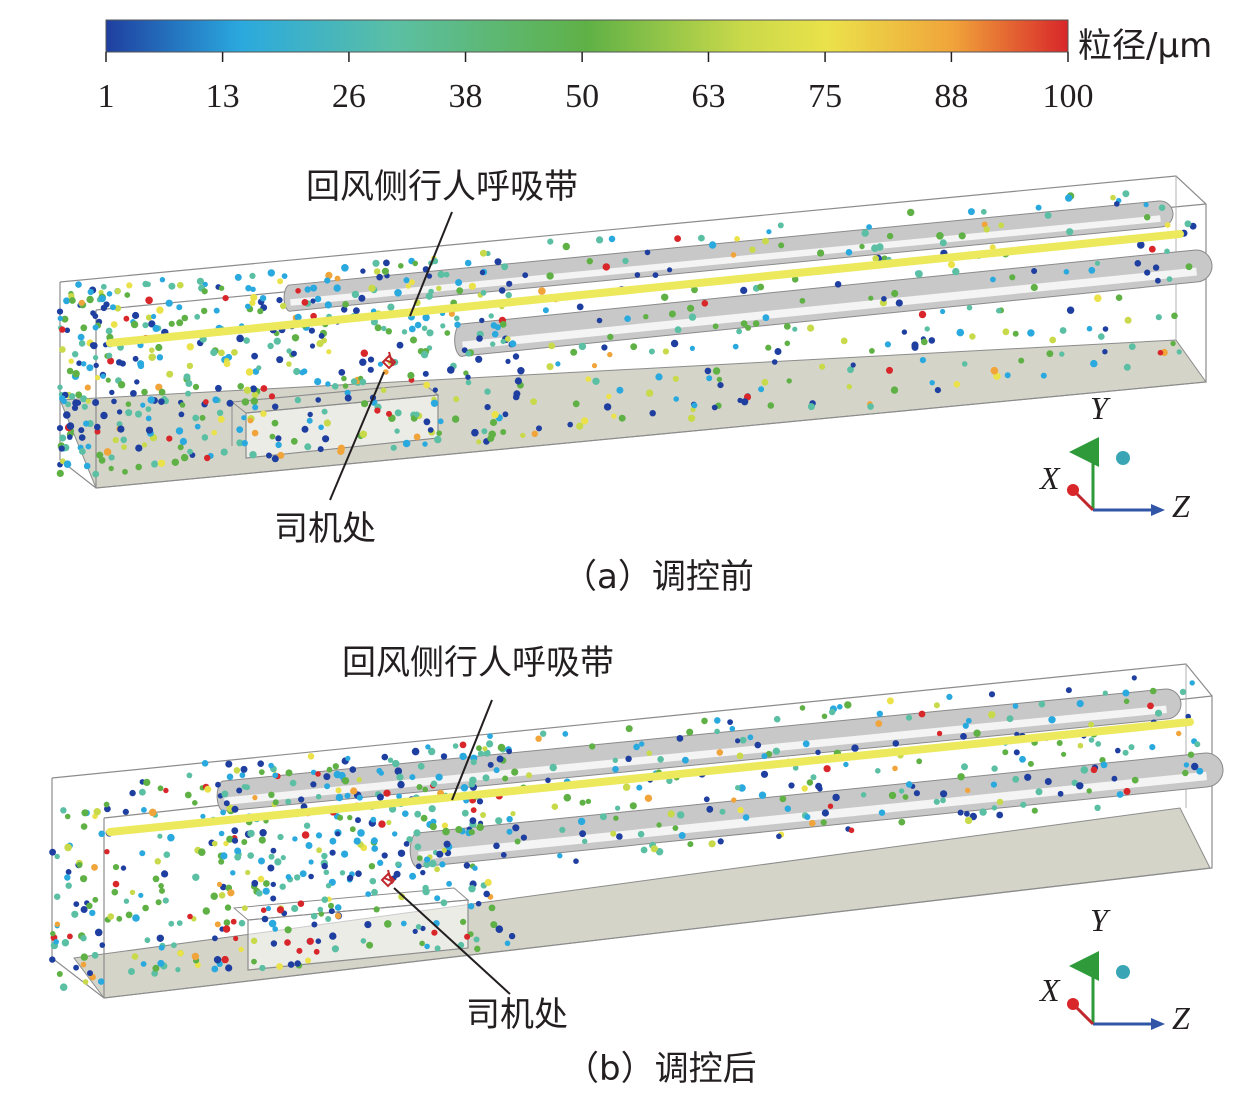  What do you see at coordinates (1116, 476) in the screenshot?
I see `axis-triad` at bounding box center [1116, 476].